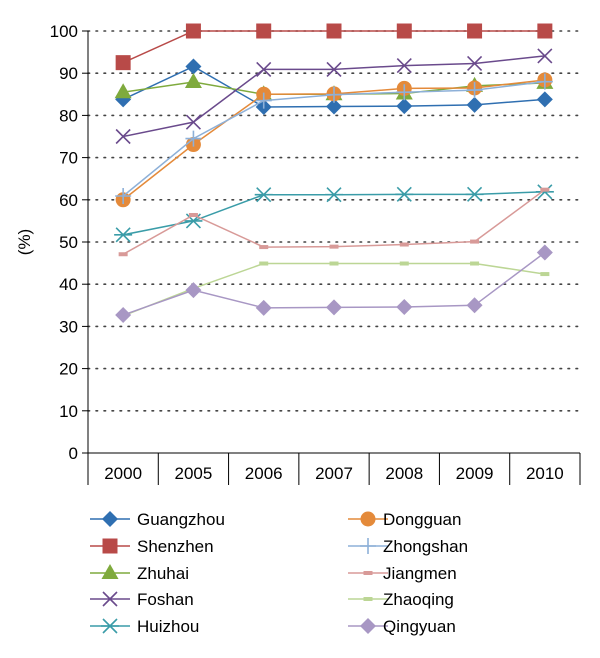  I want to click on y-tick-label: 80, so click(68, 115).